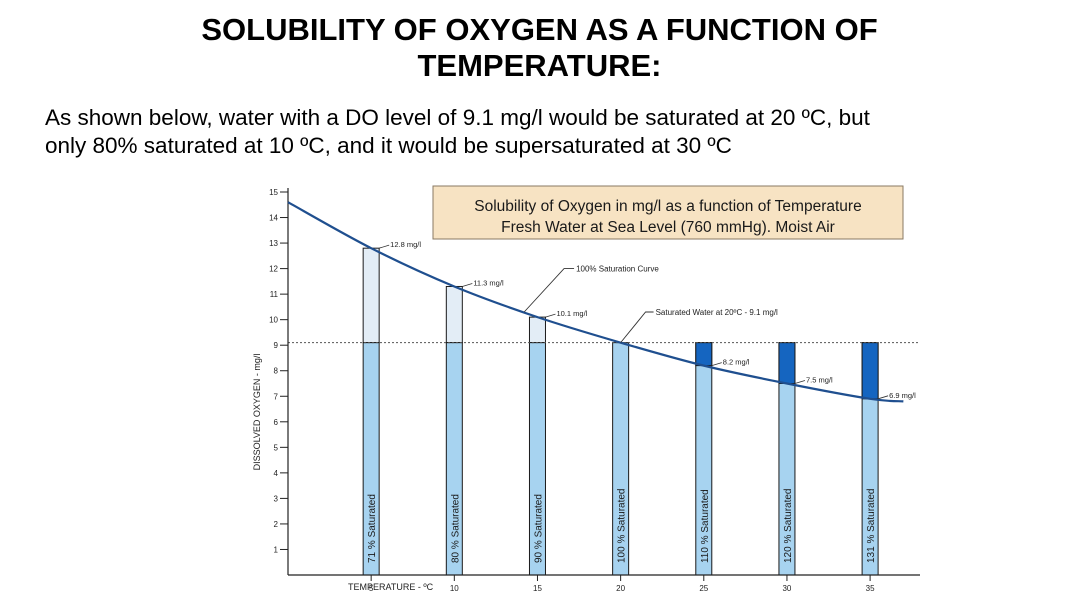  Describe the element at coordinates (537, 588) in the screenshot. I see `x-tick-label: 15` at that location.